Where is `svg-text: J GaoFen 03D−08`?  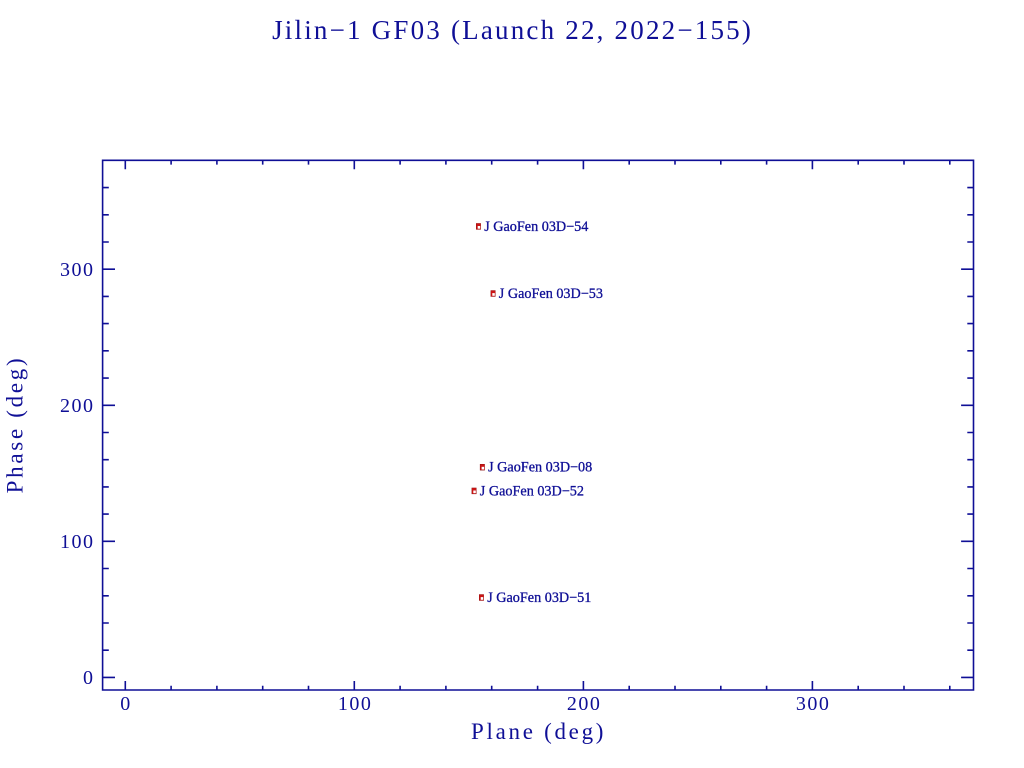
svg-text: J GaoFen 03D−08 is located at coordinates (540, 468).